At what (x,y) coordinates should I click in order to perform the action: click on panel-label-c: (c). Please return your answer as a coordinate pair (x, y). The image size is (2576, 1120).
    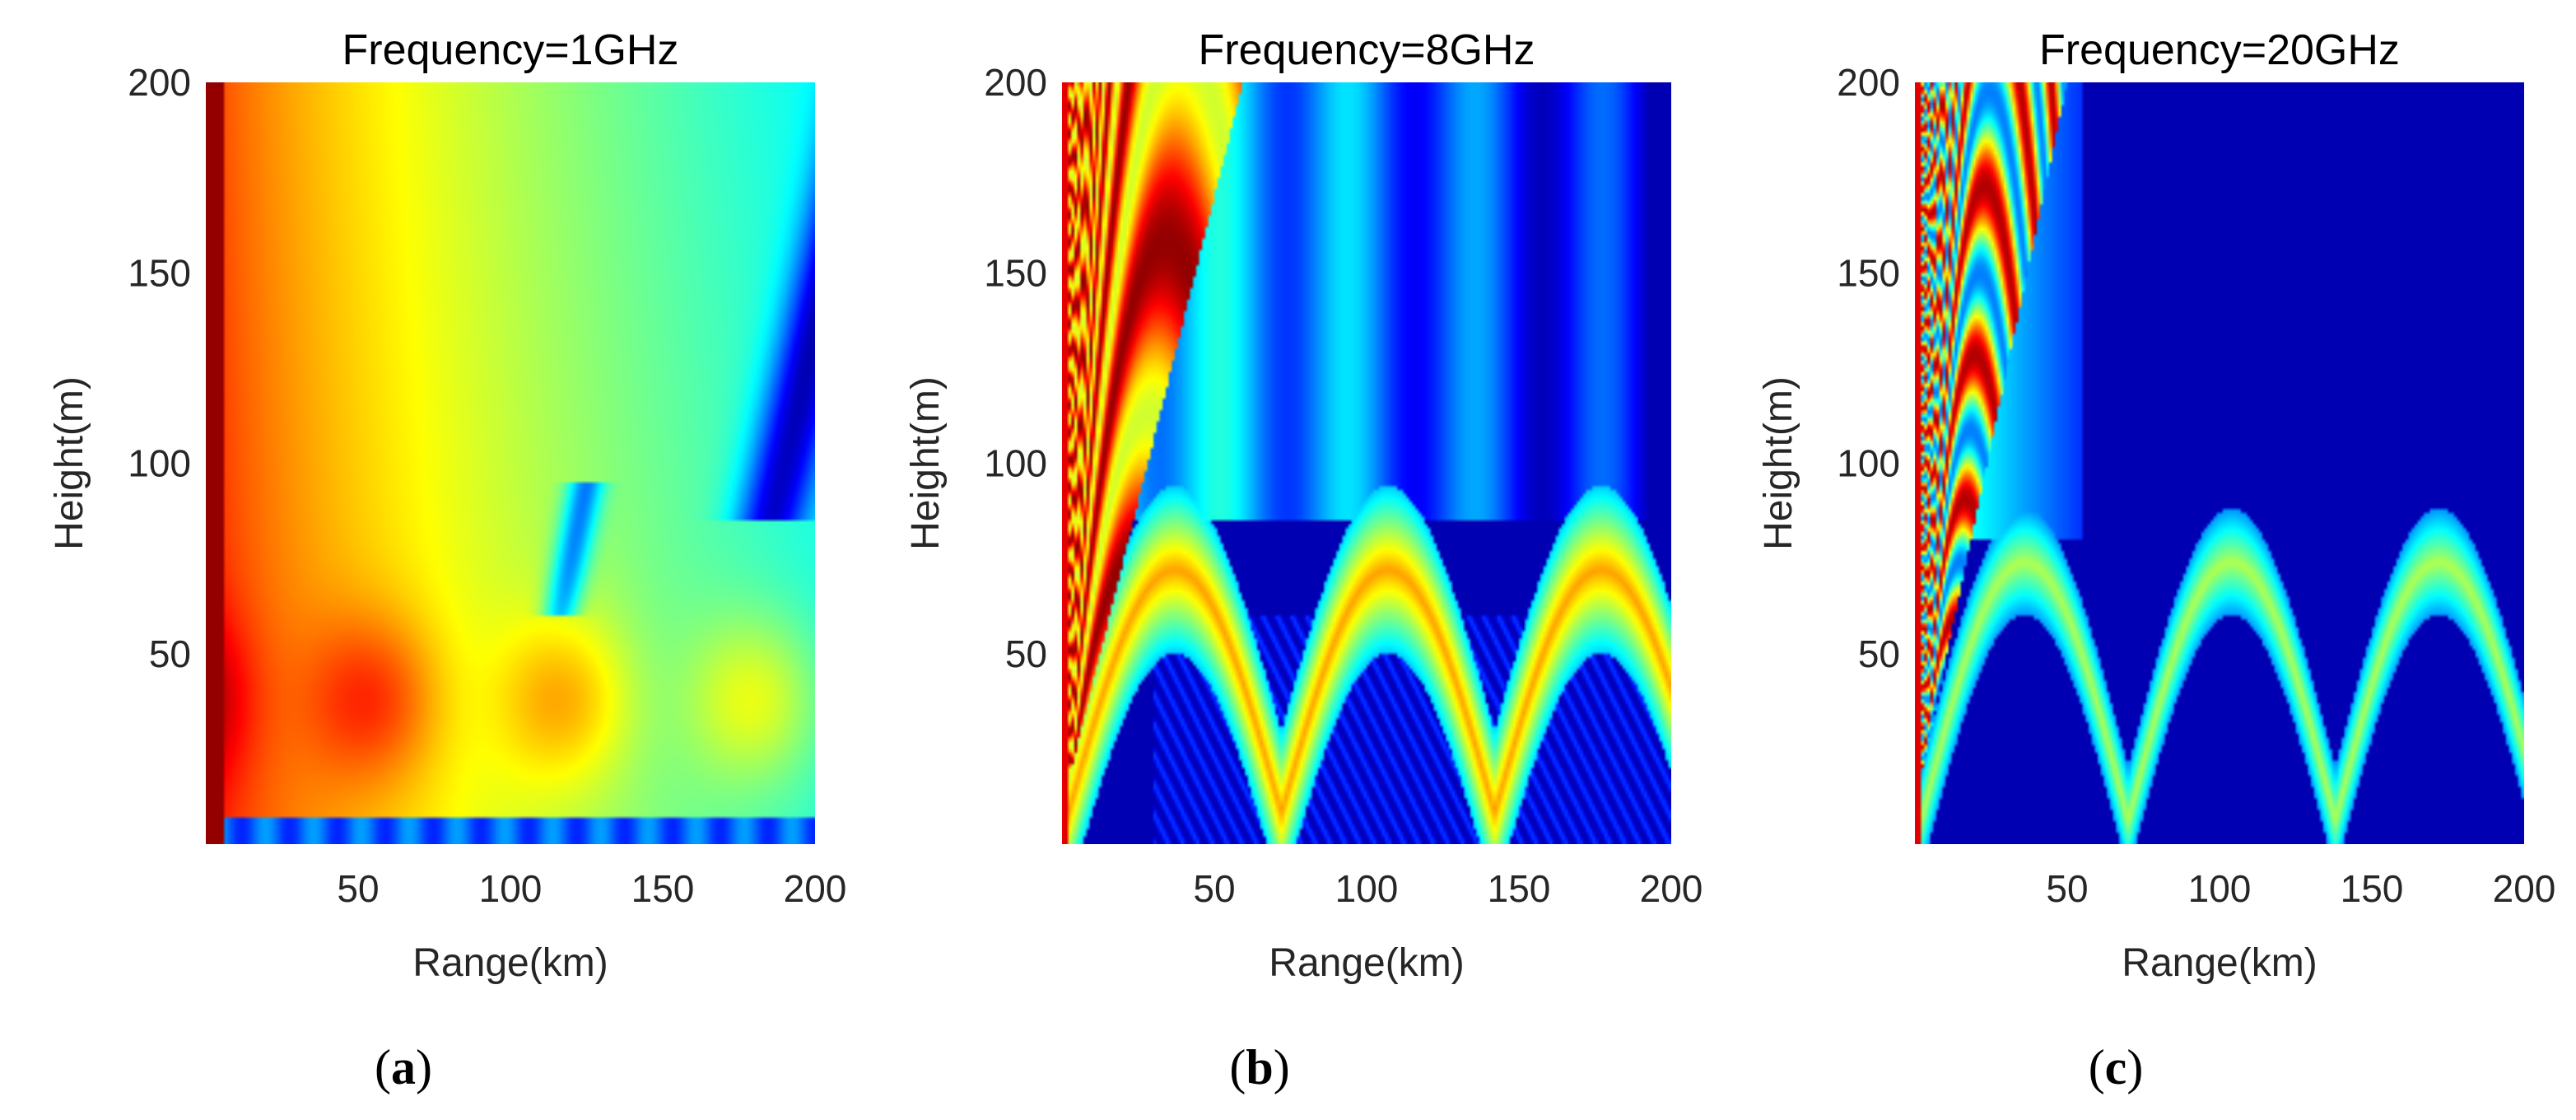
    Looking at the image, I should click on (2116, 1067).